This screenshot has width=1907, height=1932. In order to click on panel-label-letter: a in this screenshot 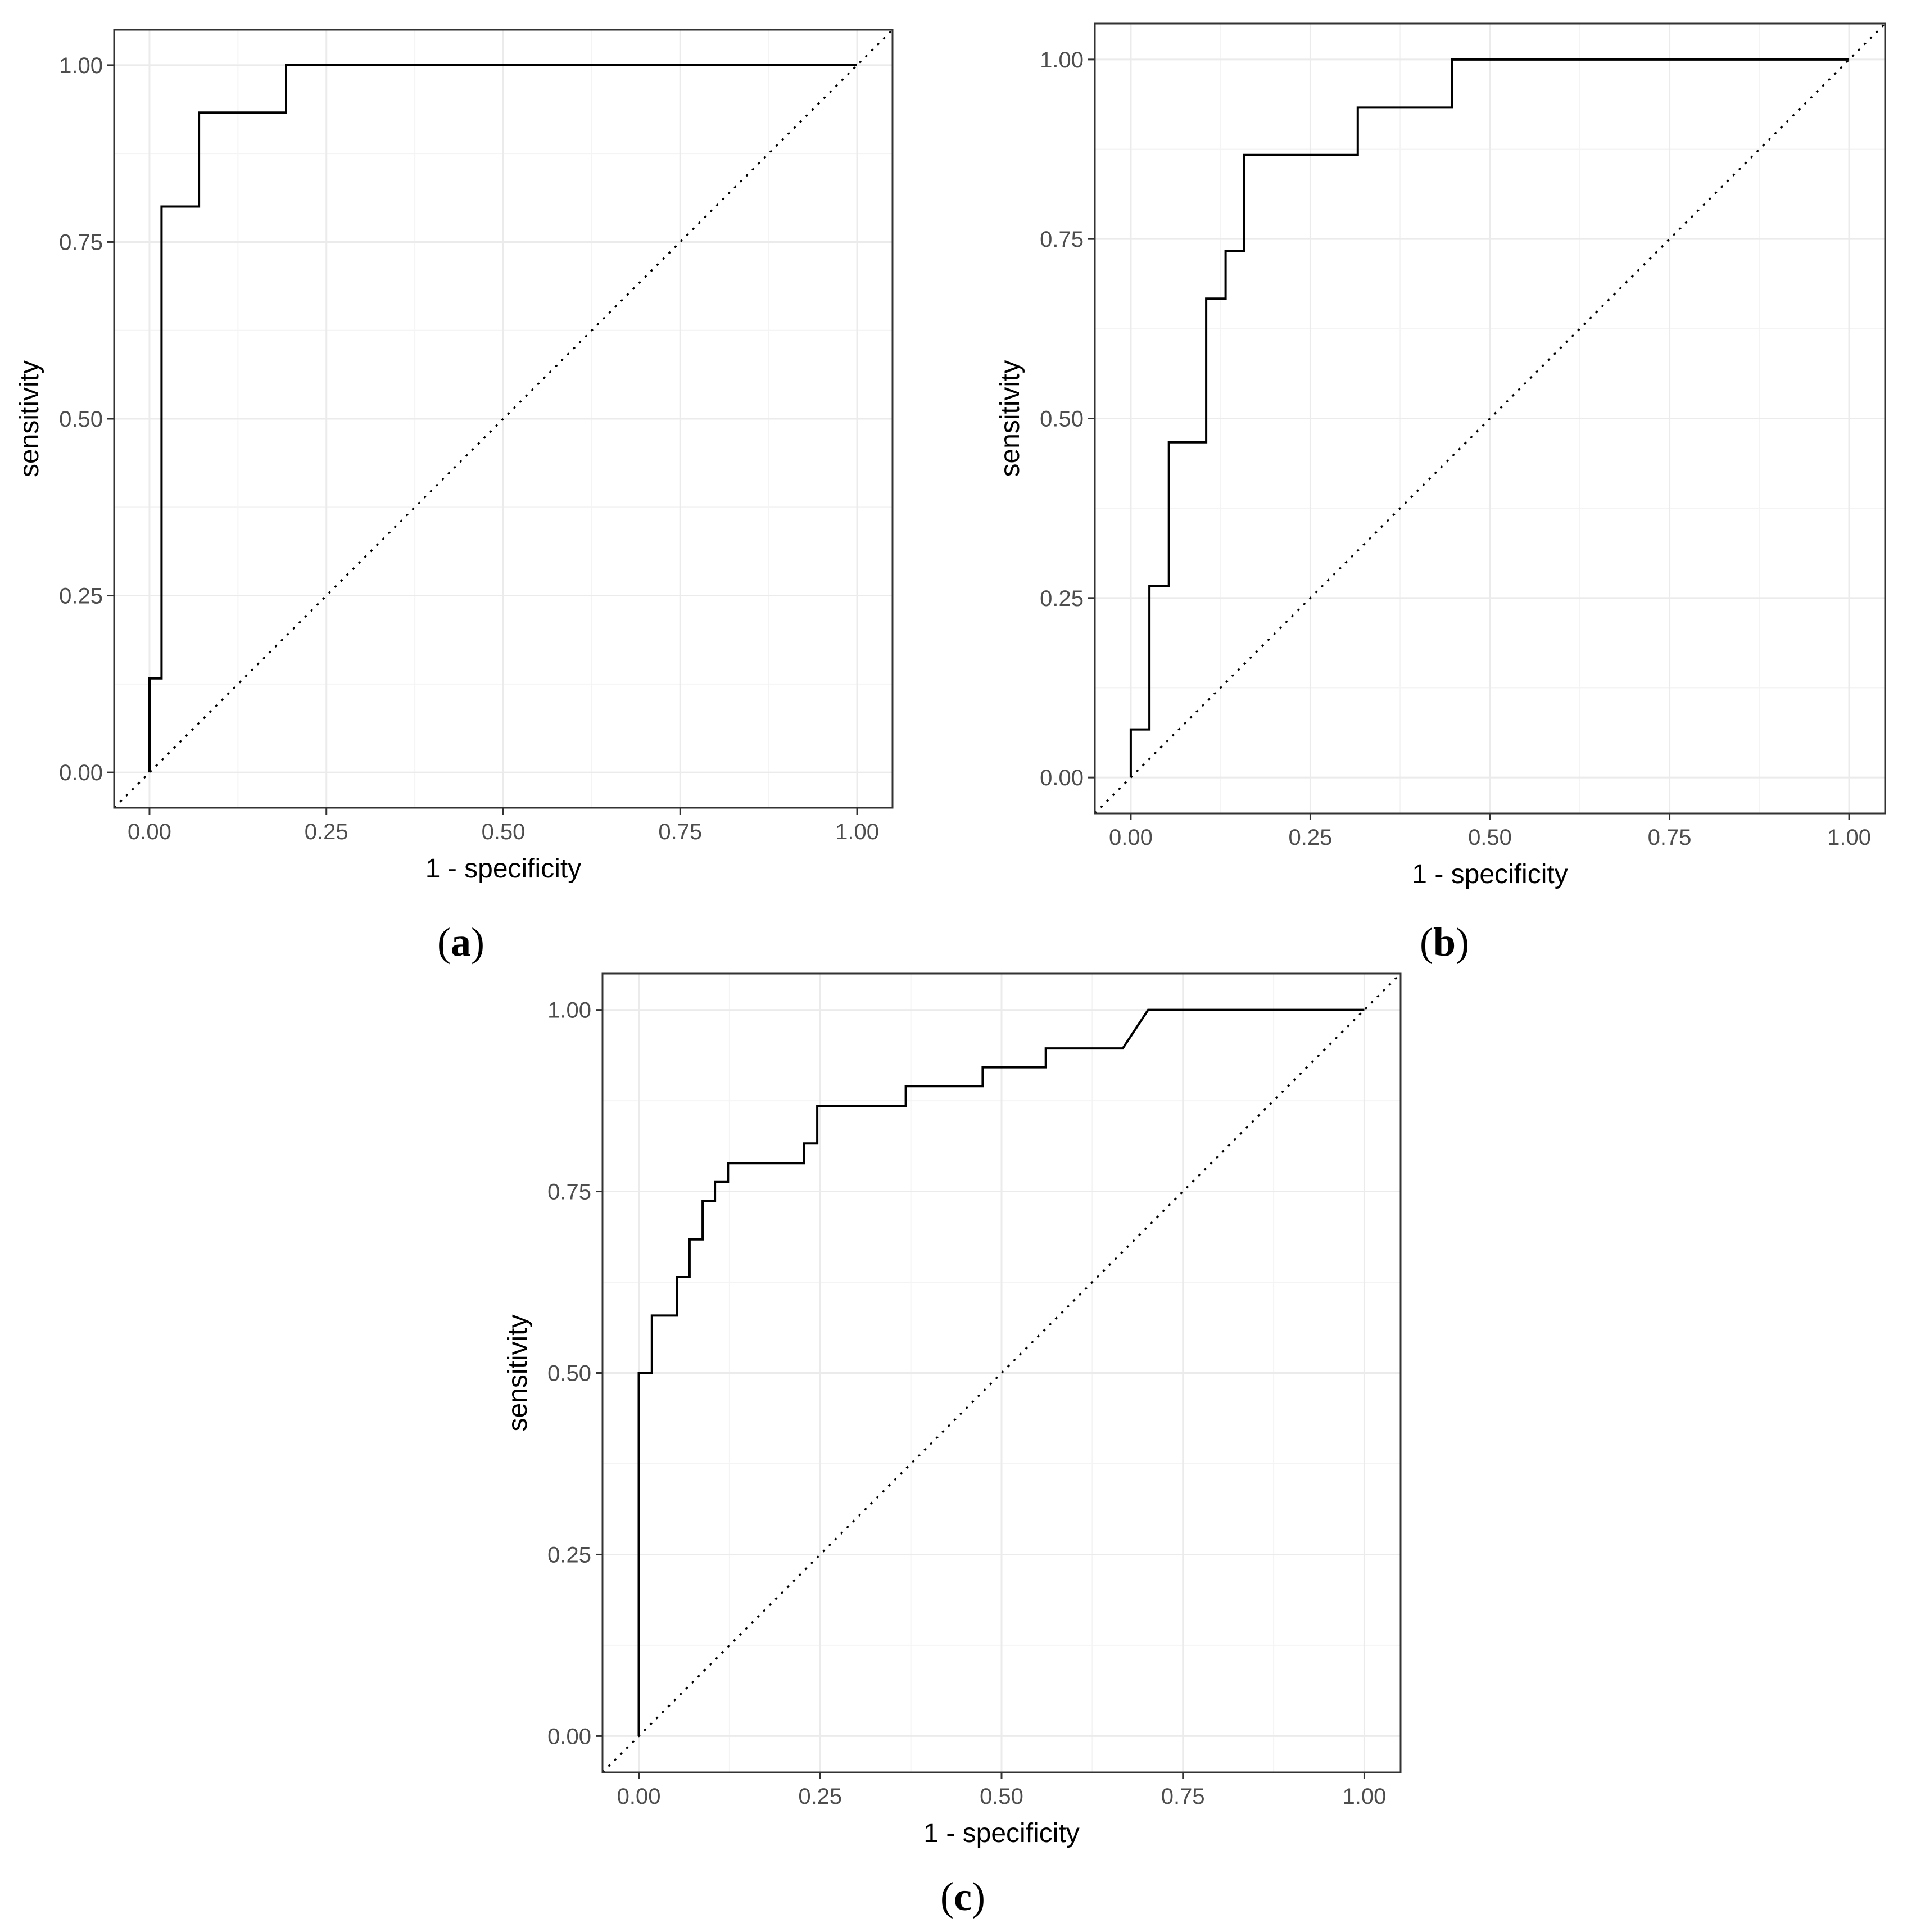, I will do `click(461, 942)`.